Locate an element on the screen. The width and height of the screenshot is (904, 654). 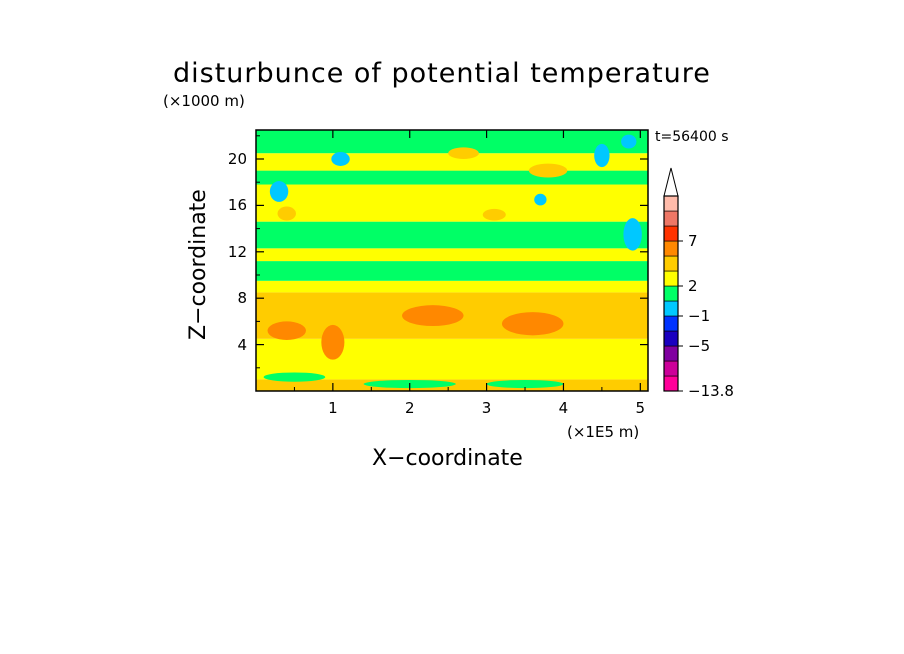
x-tick-label-0: 1 is located at coordinates (333, 408).